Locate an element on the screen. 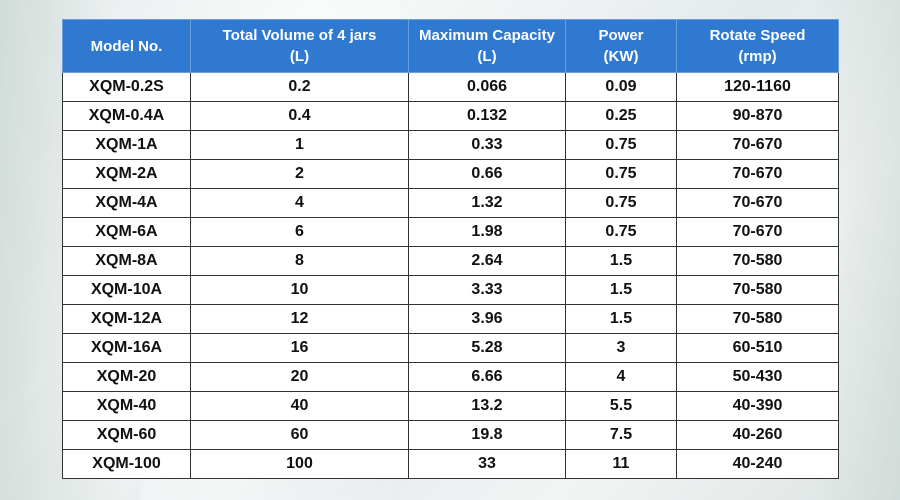 The image size is (900, 500). cell-power: 0.09 is located at coordinates (621, 87).